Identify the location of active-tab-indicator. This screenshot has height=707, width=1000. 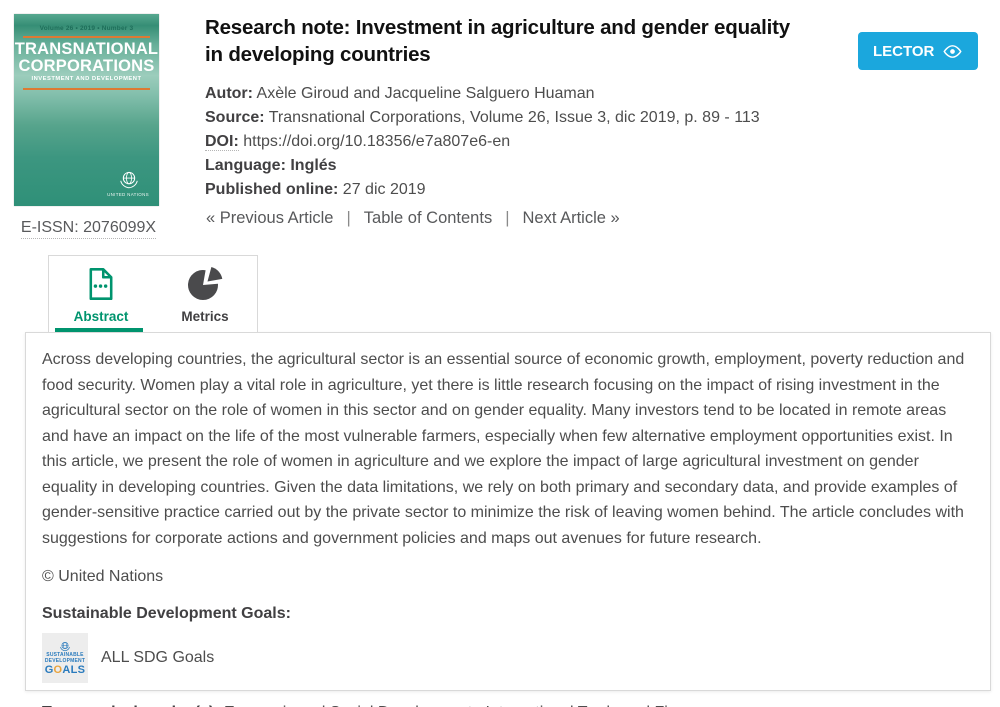
(99, 330).